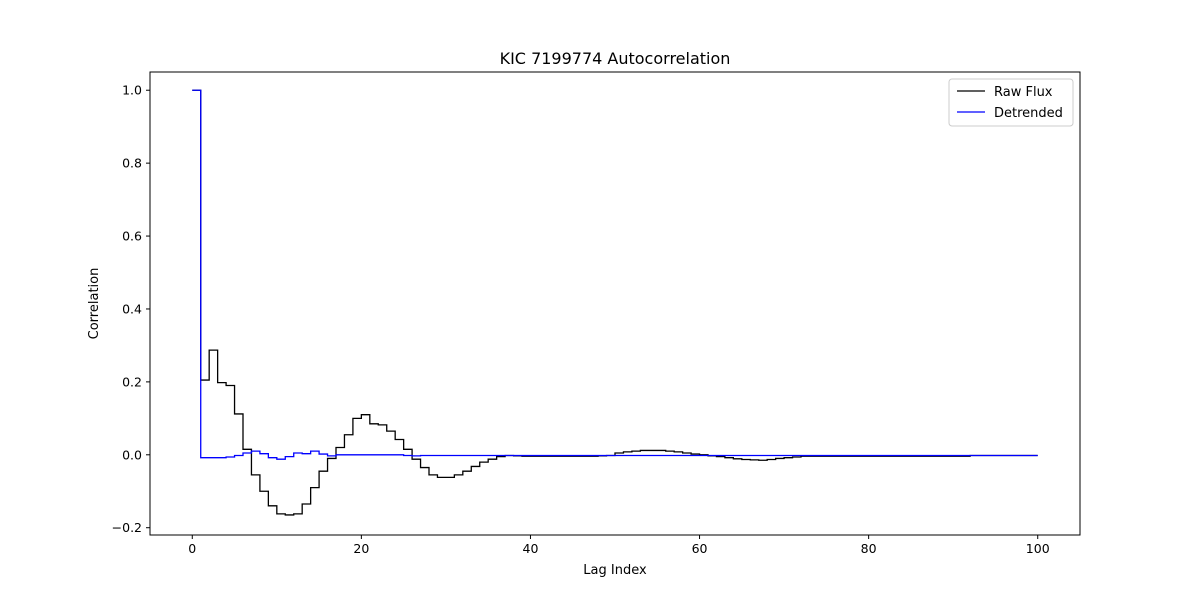 The width and height of the screenshot is (1200, 600). Describe the element at coordinates (127, 527) in the screenshot. I see `y-tick-label: −0.2` at that location.